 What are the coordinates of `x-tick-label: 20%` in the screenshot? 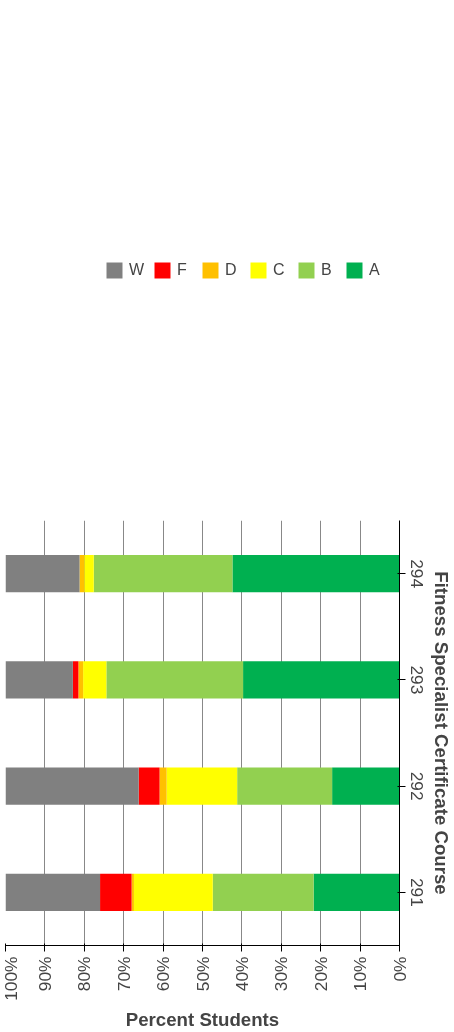 It's located at (320, 974).